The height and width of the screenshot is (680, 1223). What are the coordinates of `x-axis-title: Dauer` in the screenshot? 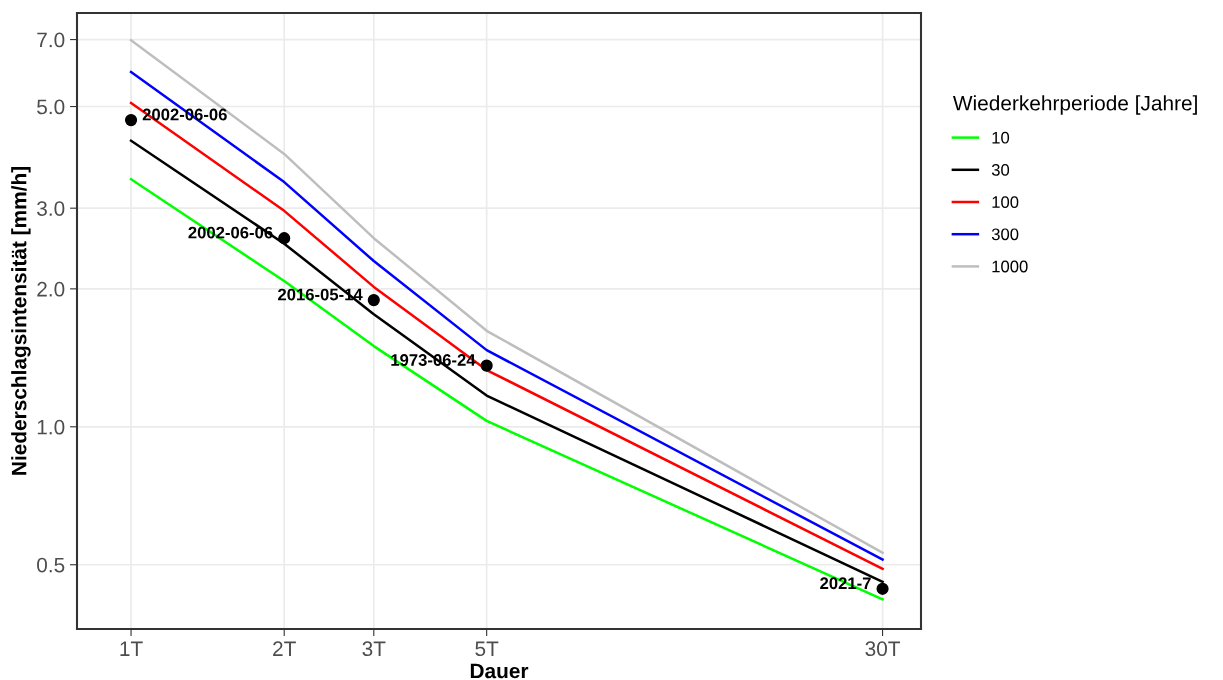 It's located at (499, 671).